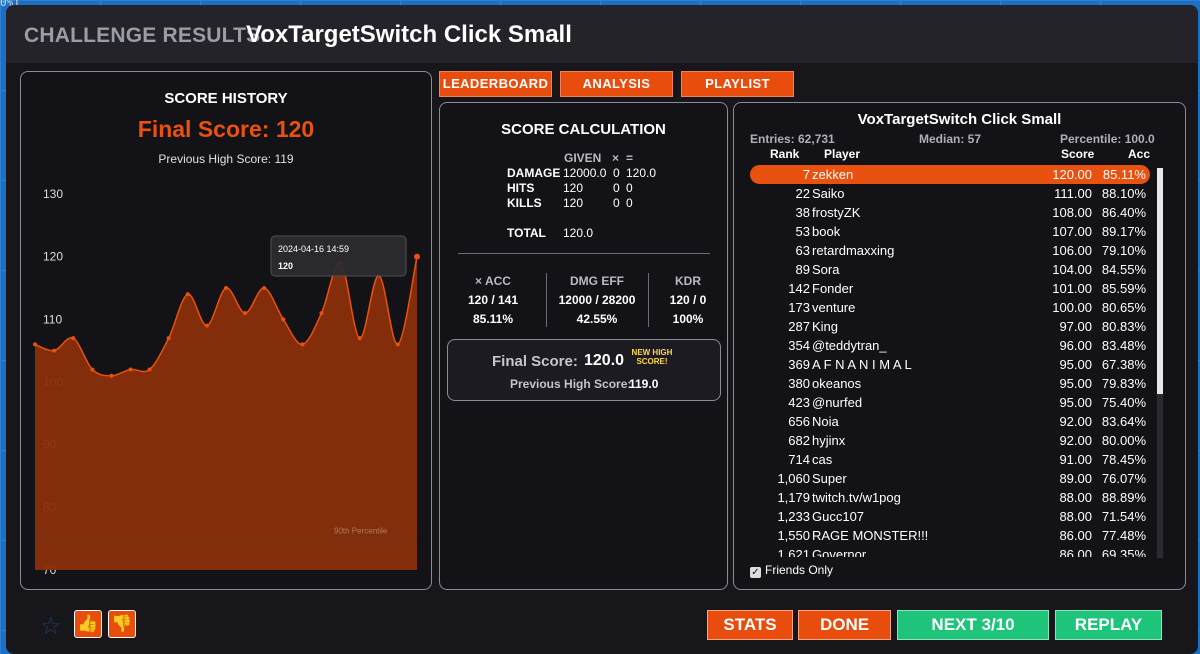  Describe the element at coordinates (1160, 281) in the screenshot. I see `scrollbar-thumb` at that location.